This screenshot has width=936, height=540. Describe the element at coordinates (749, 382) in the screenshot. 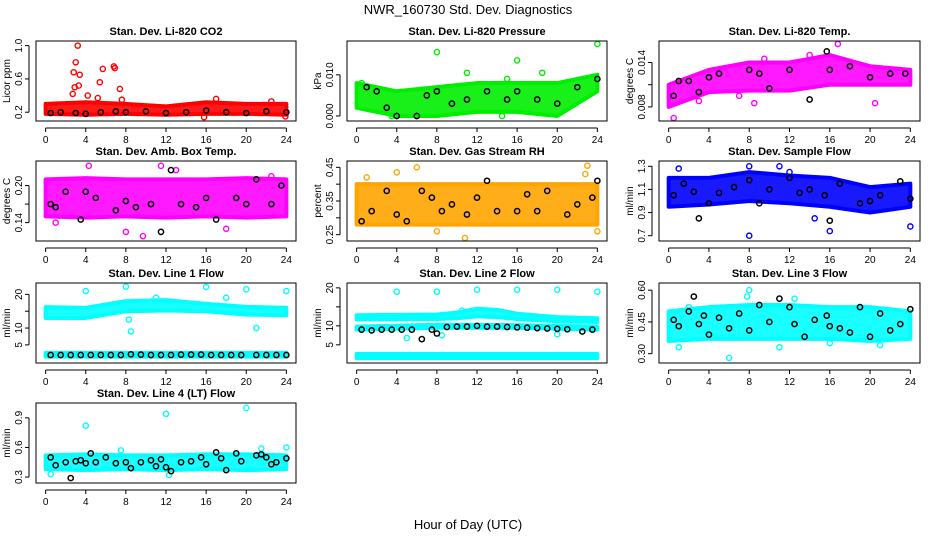

I see `x-tick-label: 8` at that location.